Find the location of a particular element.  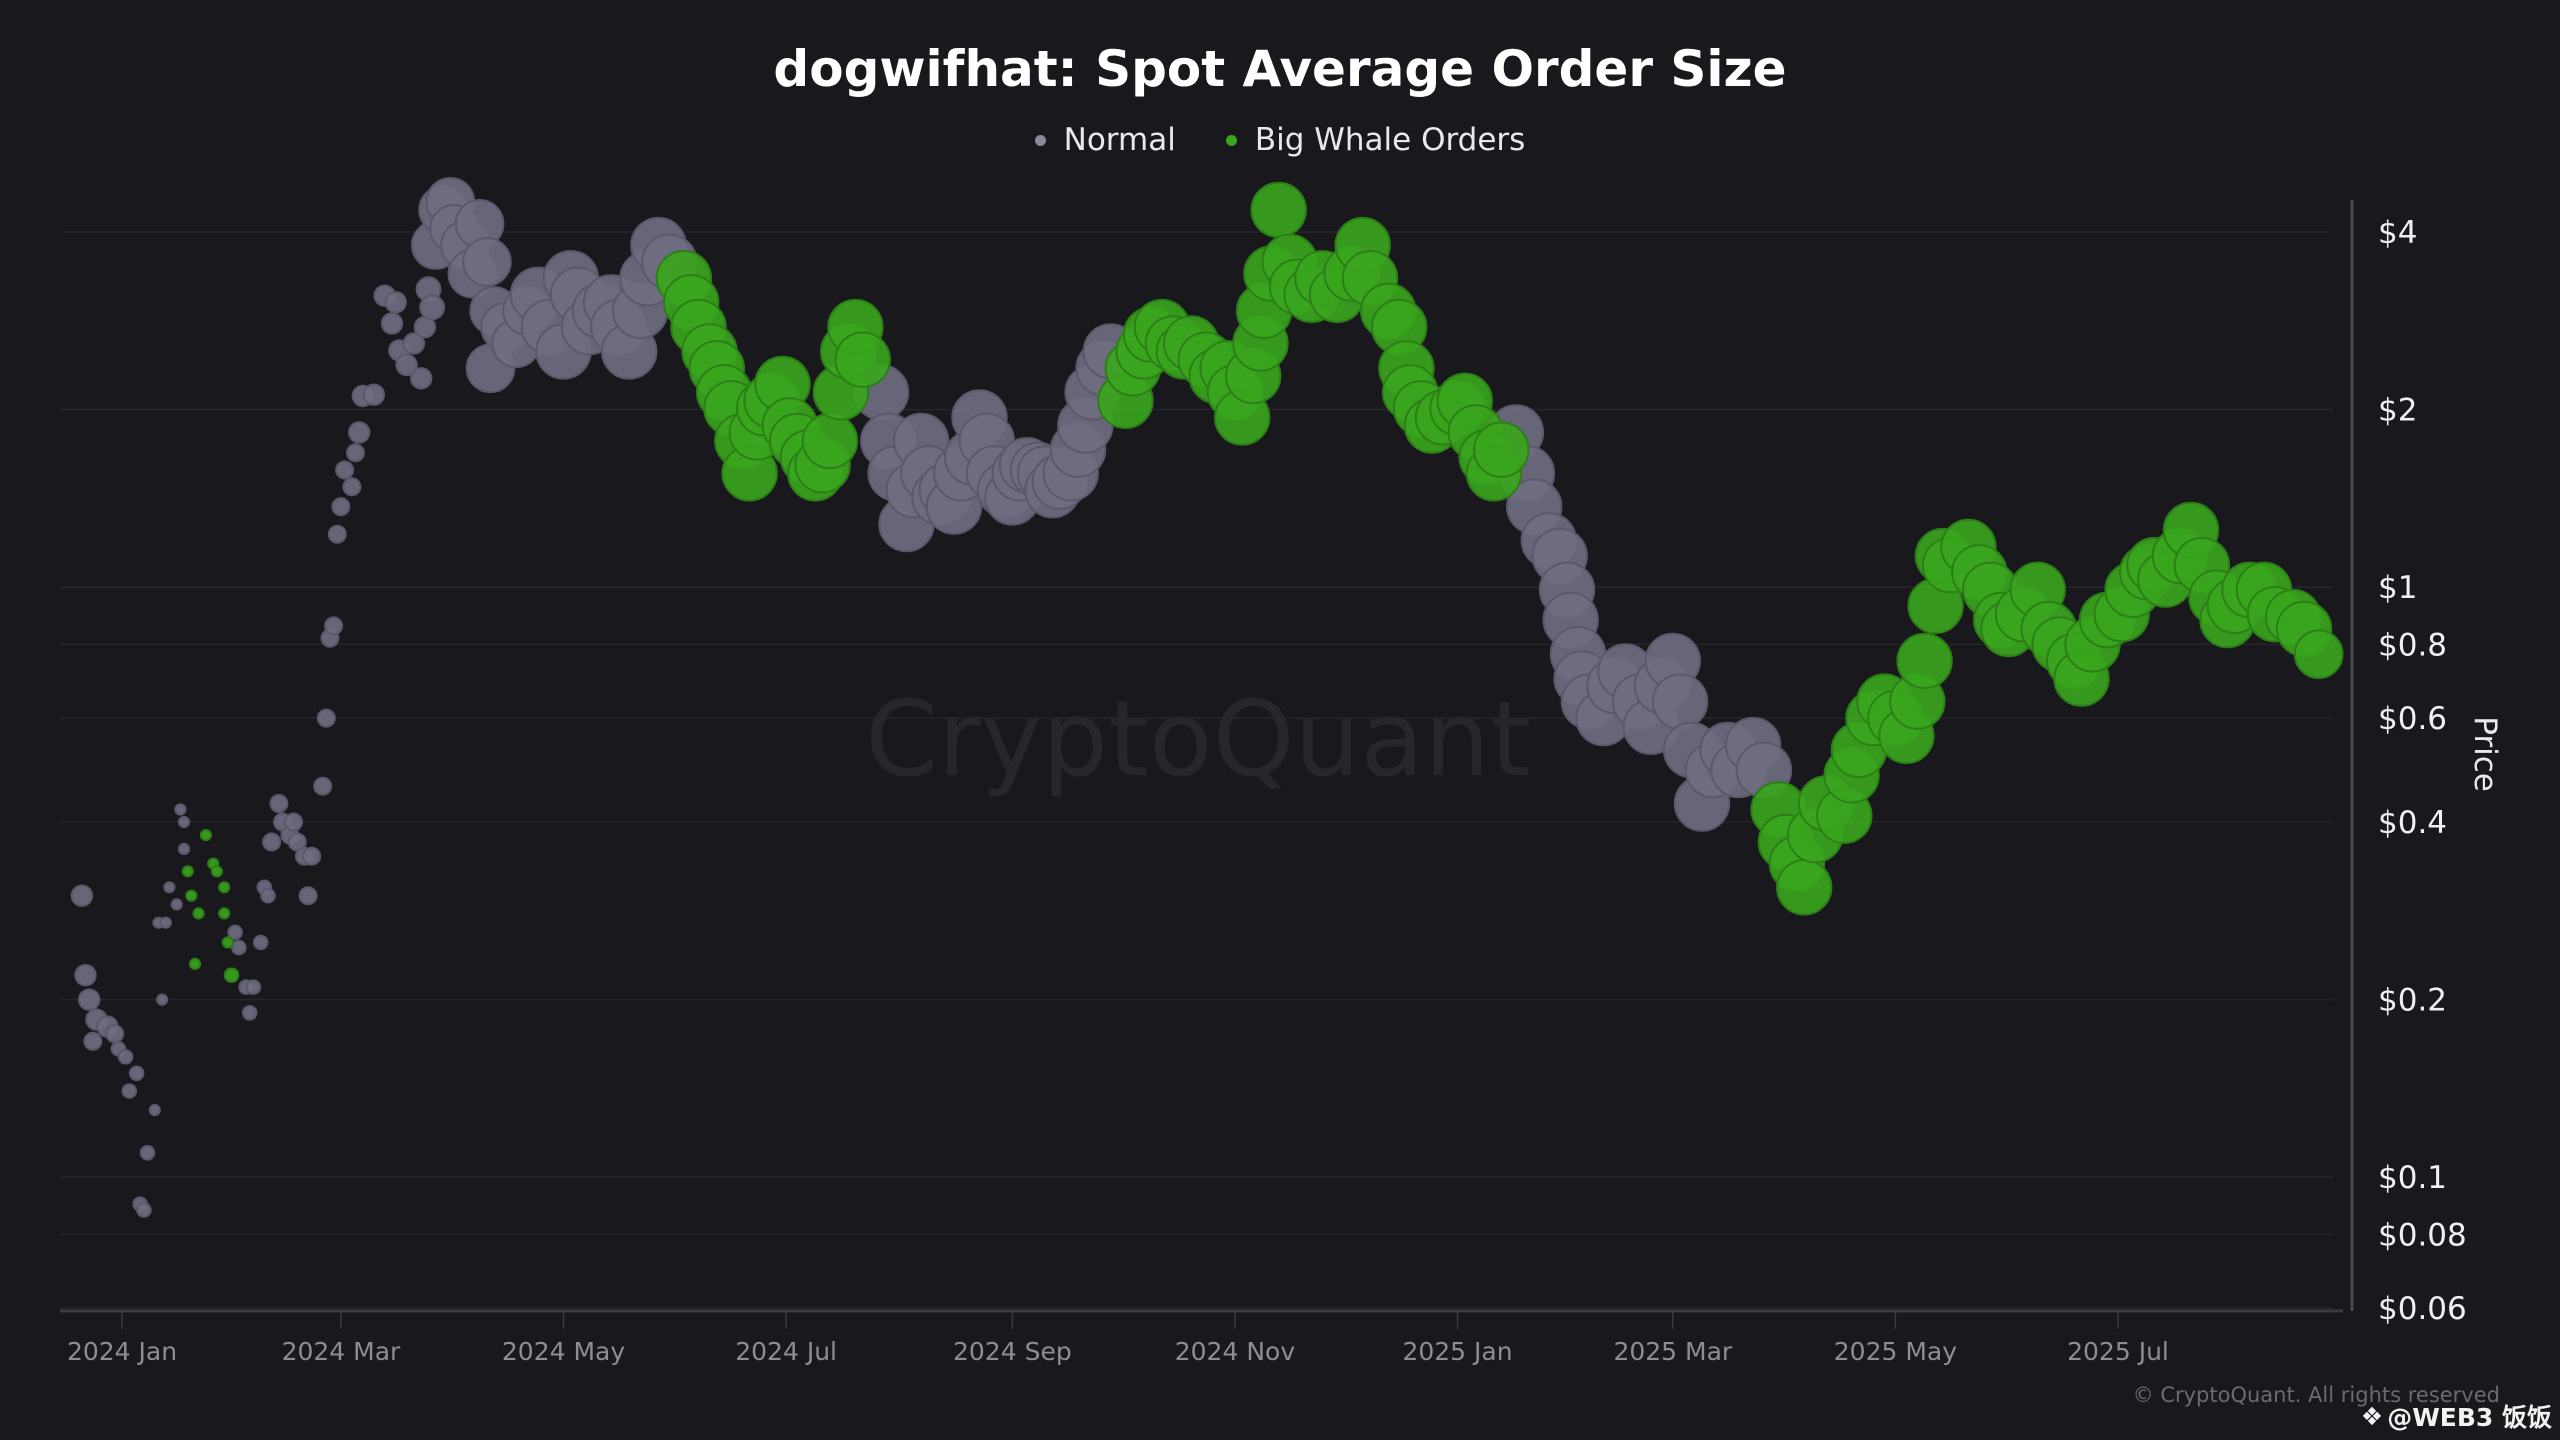

x-tick-label: 2024 May is located at coordinates (563, 1351).